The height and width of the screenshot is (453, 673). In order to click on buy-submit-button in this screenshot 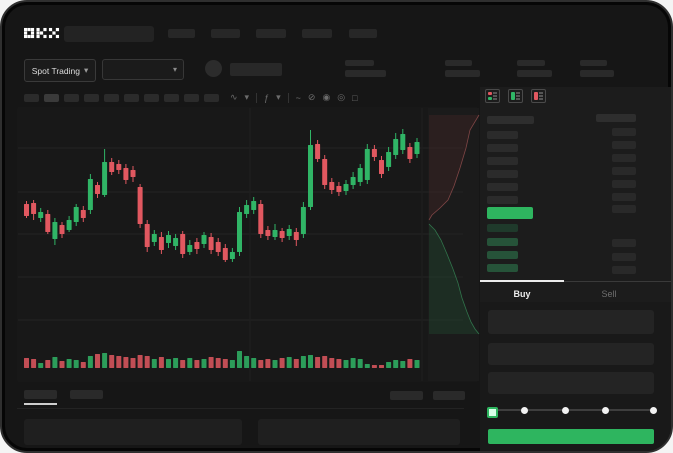, I will do `click(571, 436)`.